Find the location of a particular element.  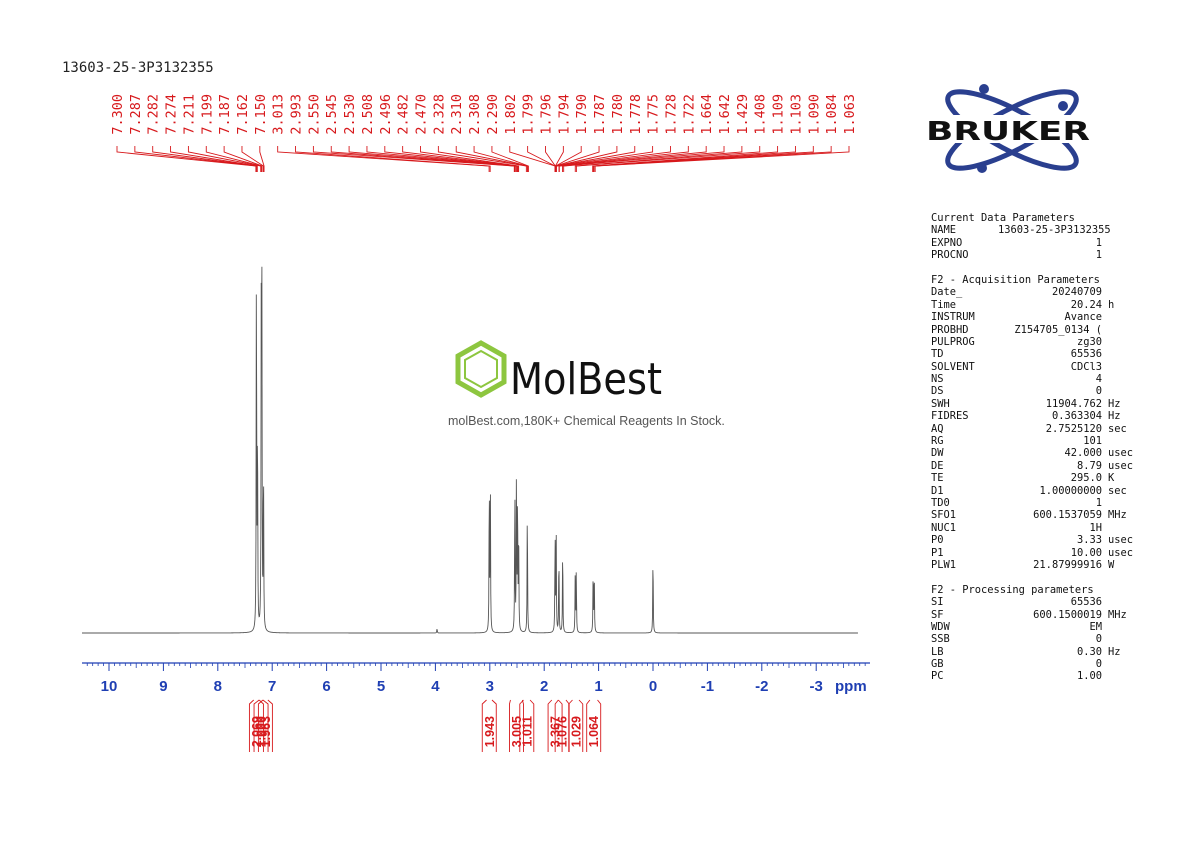

peak-label: 2.482 is located at coordinates (404, 114).